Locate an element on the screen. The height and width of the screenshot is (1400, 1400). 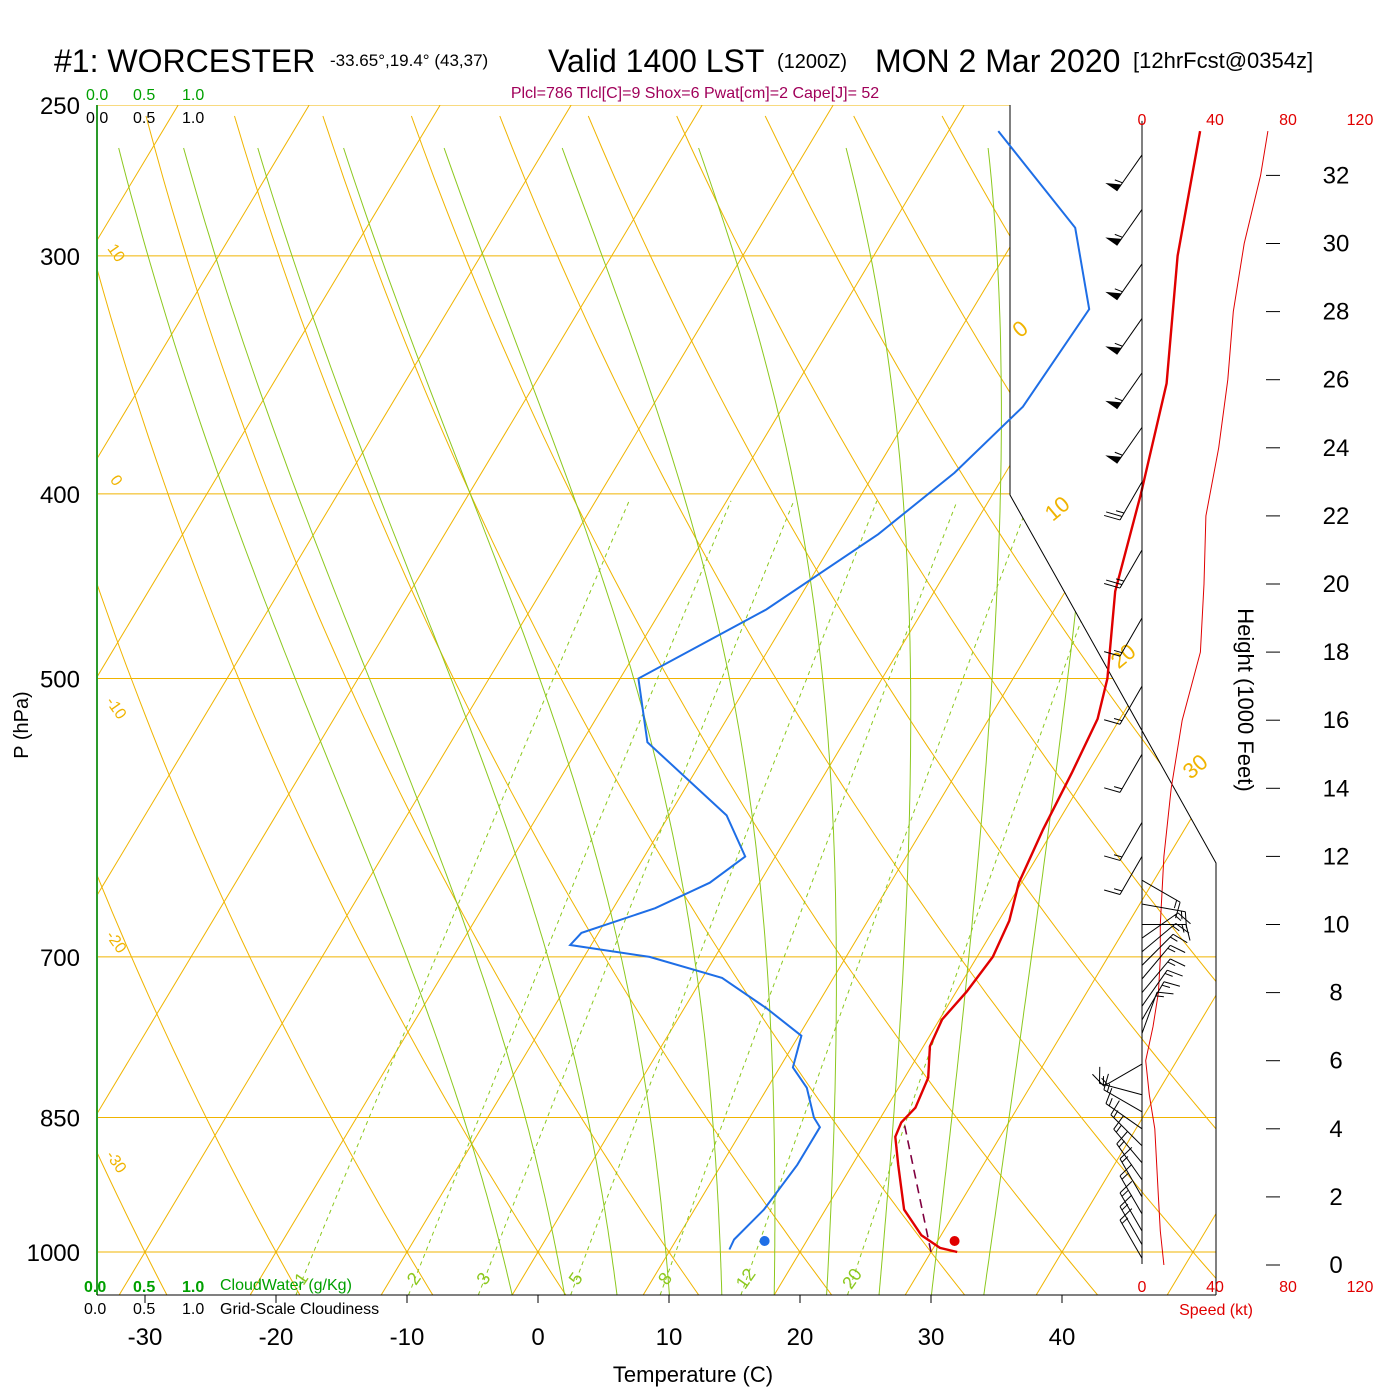
cloudiness-label: Grid-Scale Cloudiness is located at coordinates (299, 1309).